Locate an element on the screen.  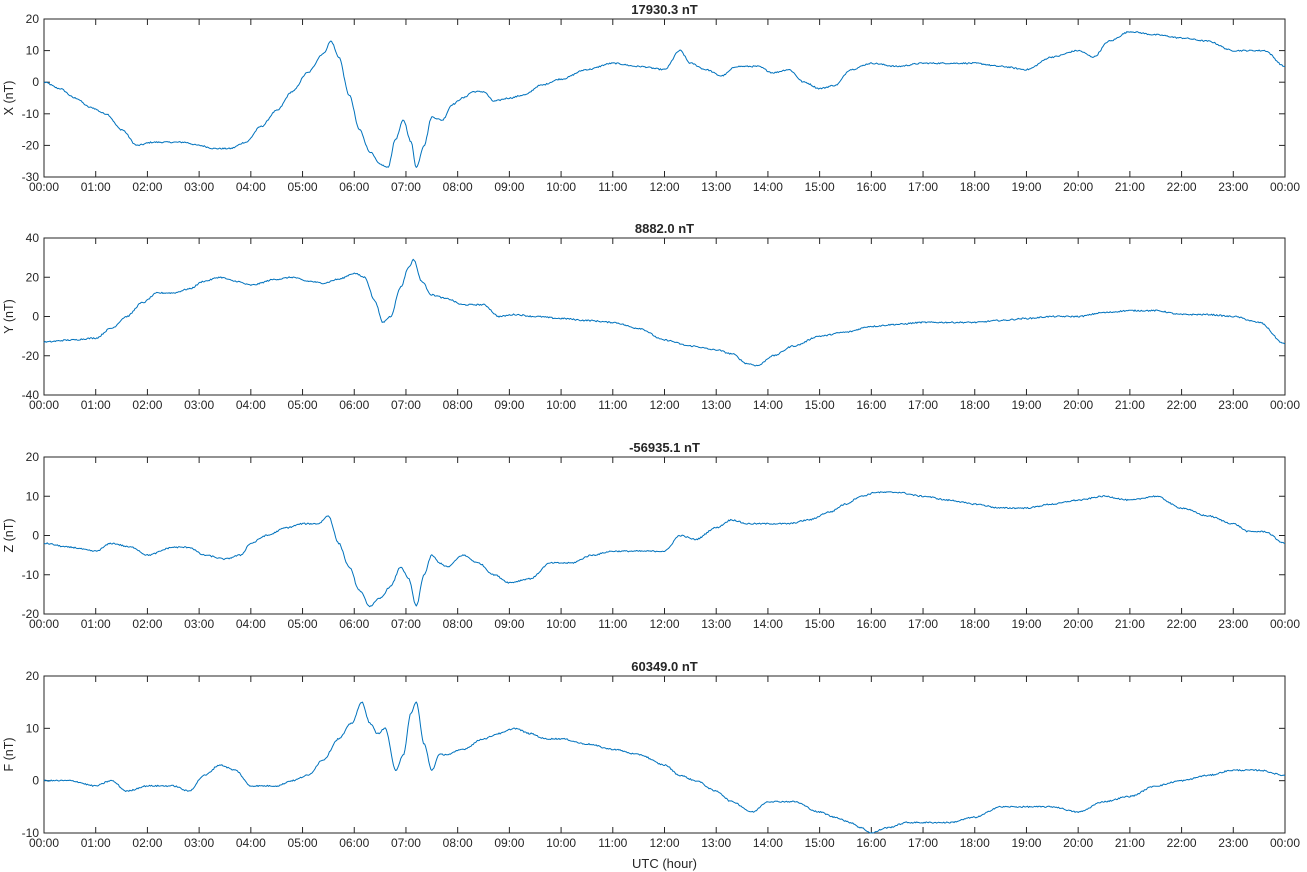
y-tick-label: -30 is located at coordinates (31, 177).